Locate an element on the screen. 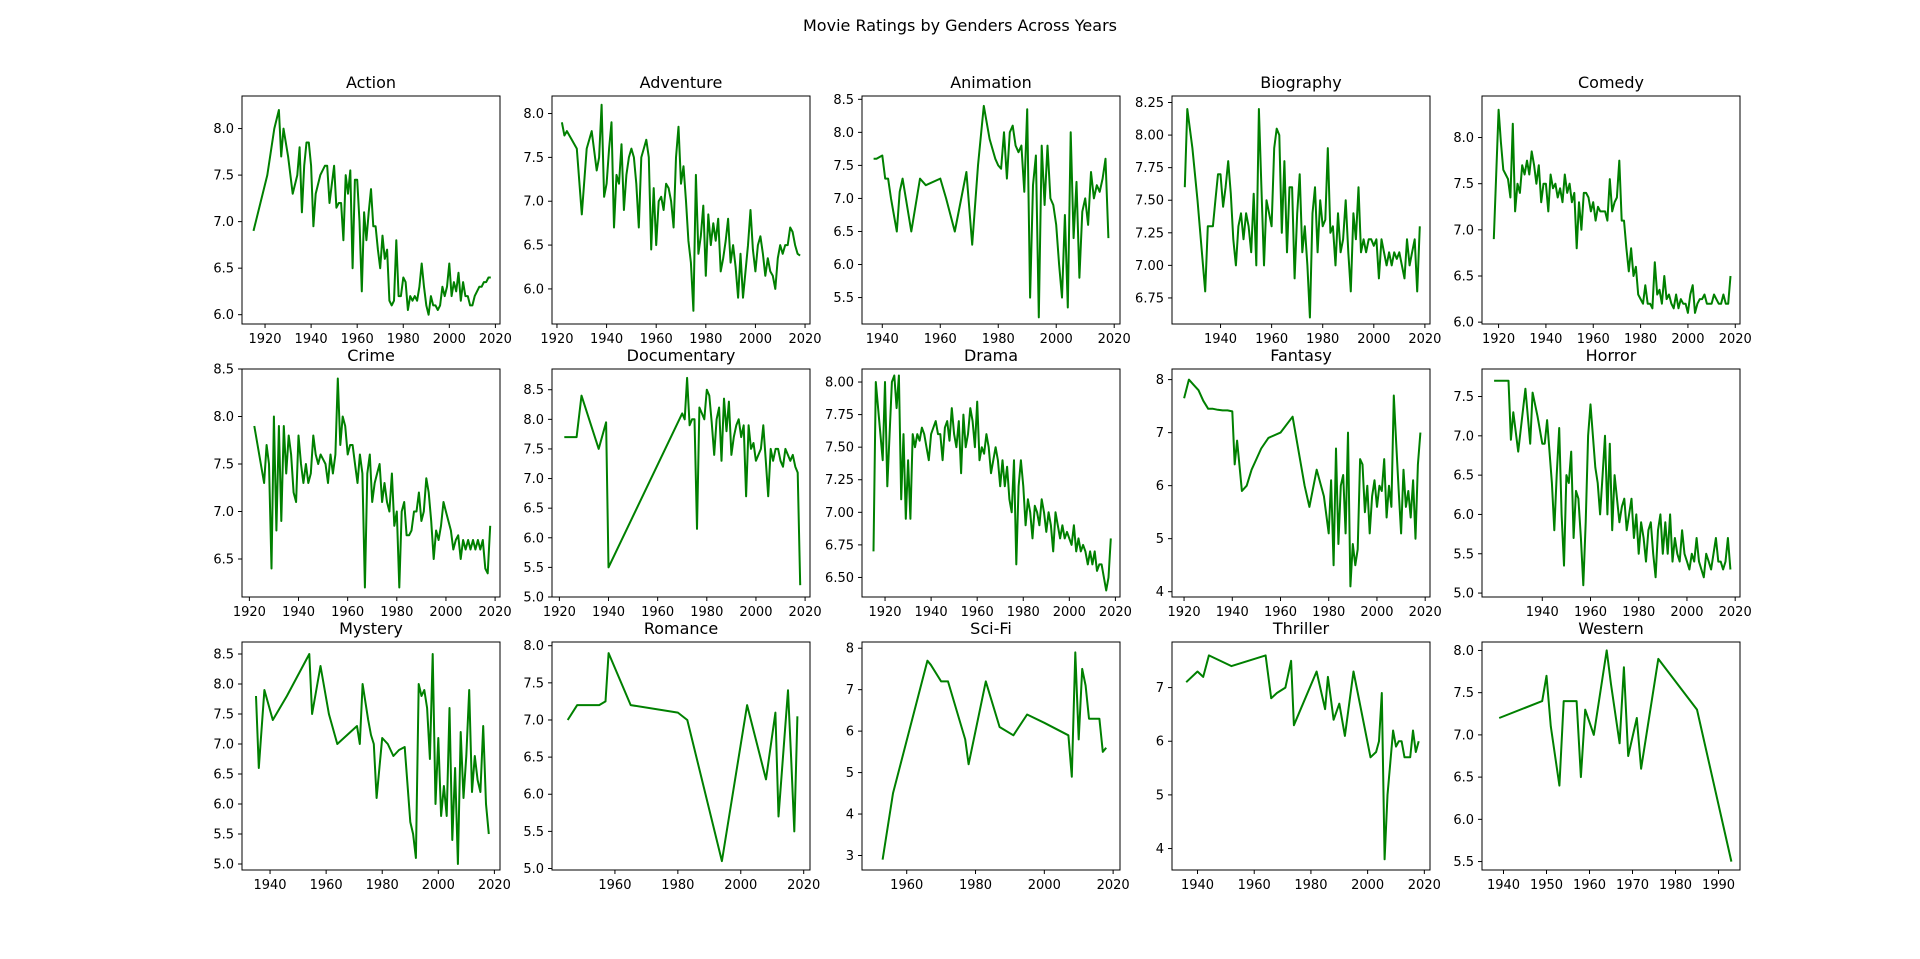 This screenshot has height=959, width=1920. subplot-title: Comedy is located at coordinates (1611, 82).